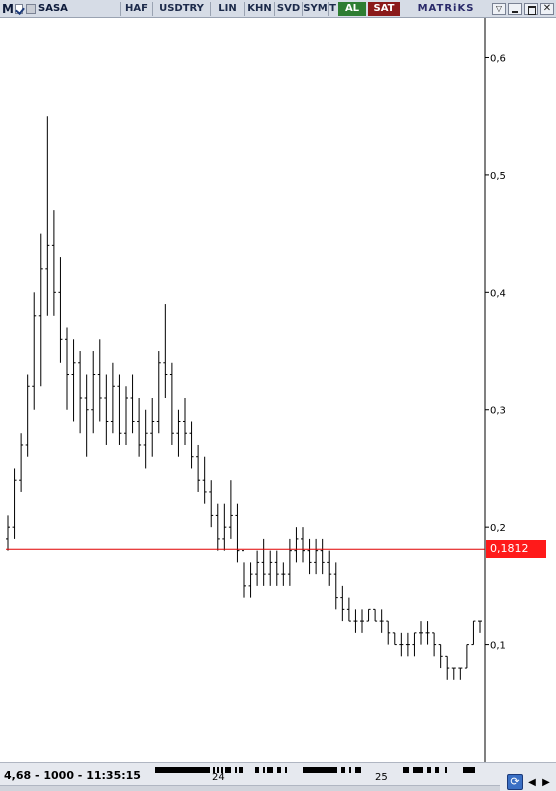 The image size is (556, 791). I want to click on tab-lin: LIN, so click(227, 9).